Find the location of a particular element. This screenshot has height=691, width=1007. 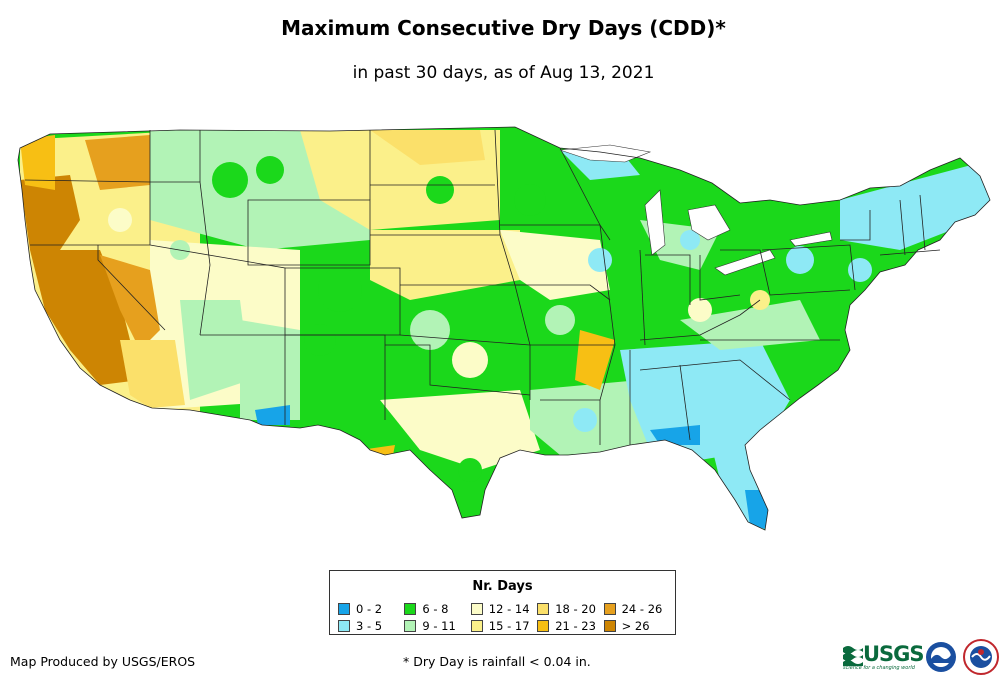

noaa-logo-icon is located at coordinates (941, 657).